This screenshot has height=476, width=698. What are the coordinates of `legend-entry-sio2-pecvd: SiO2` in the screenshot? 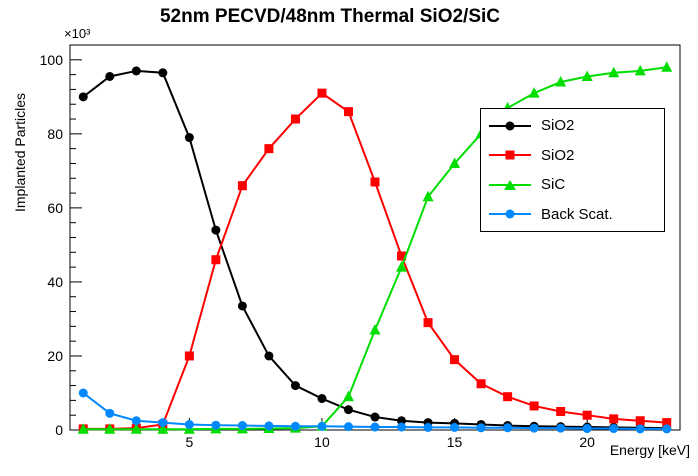 It's located at (572, 125).